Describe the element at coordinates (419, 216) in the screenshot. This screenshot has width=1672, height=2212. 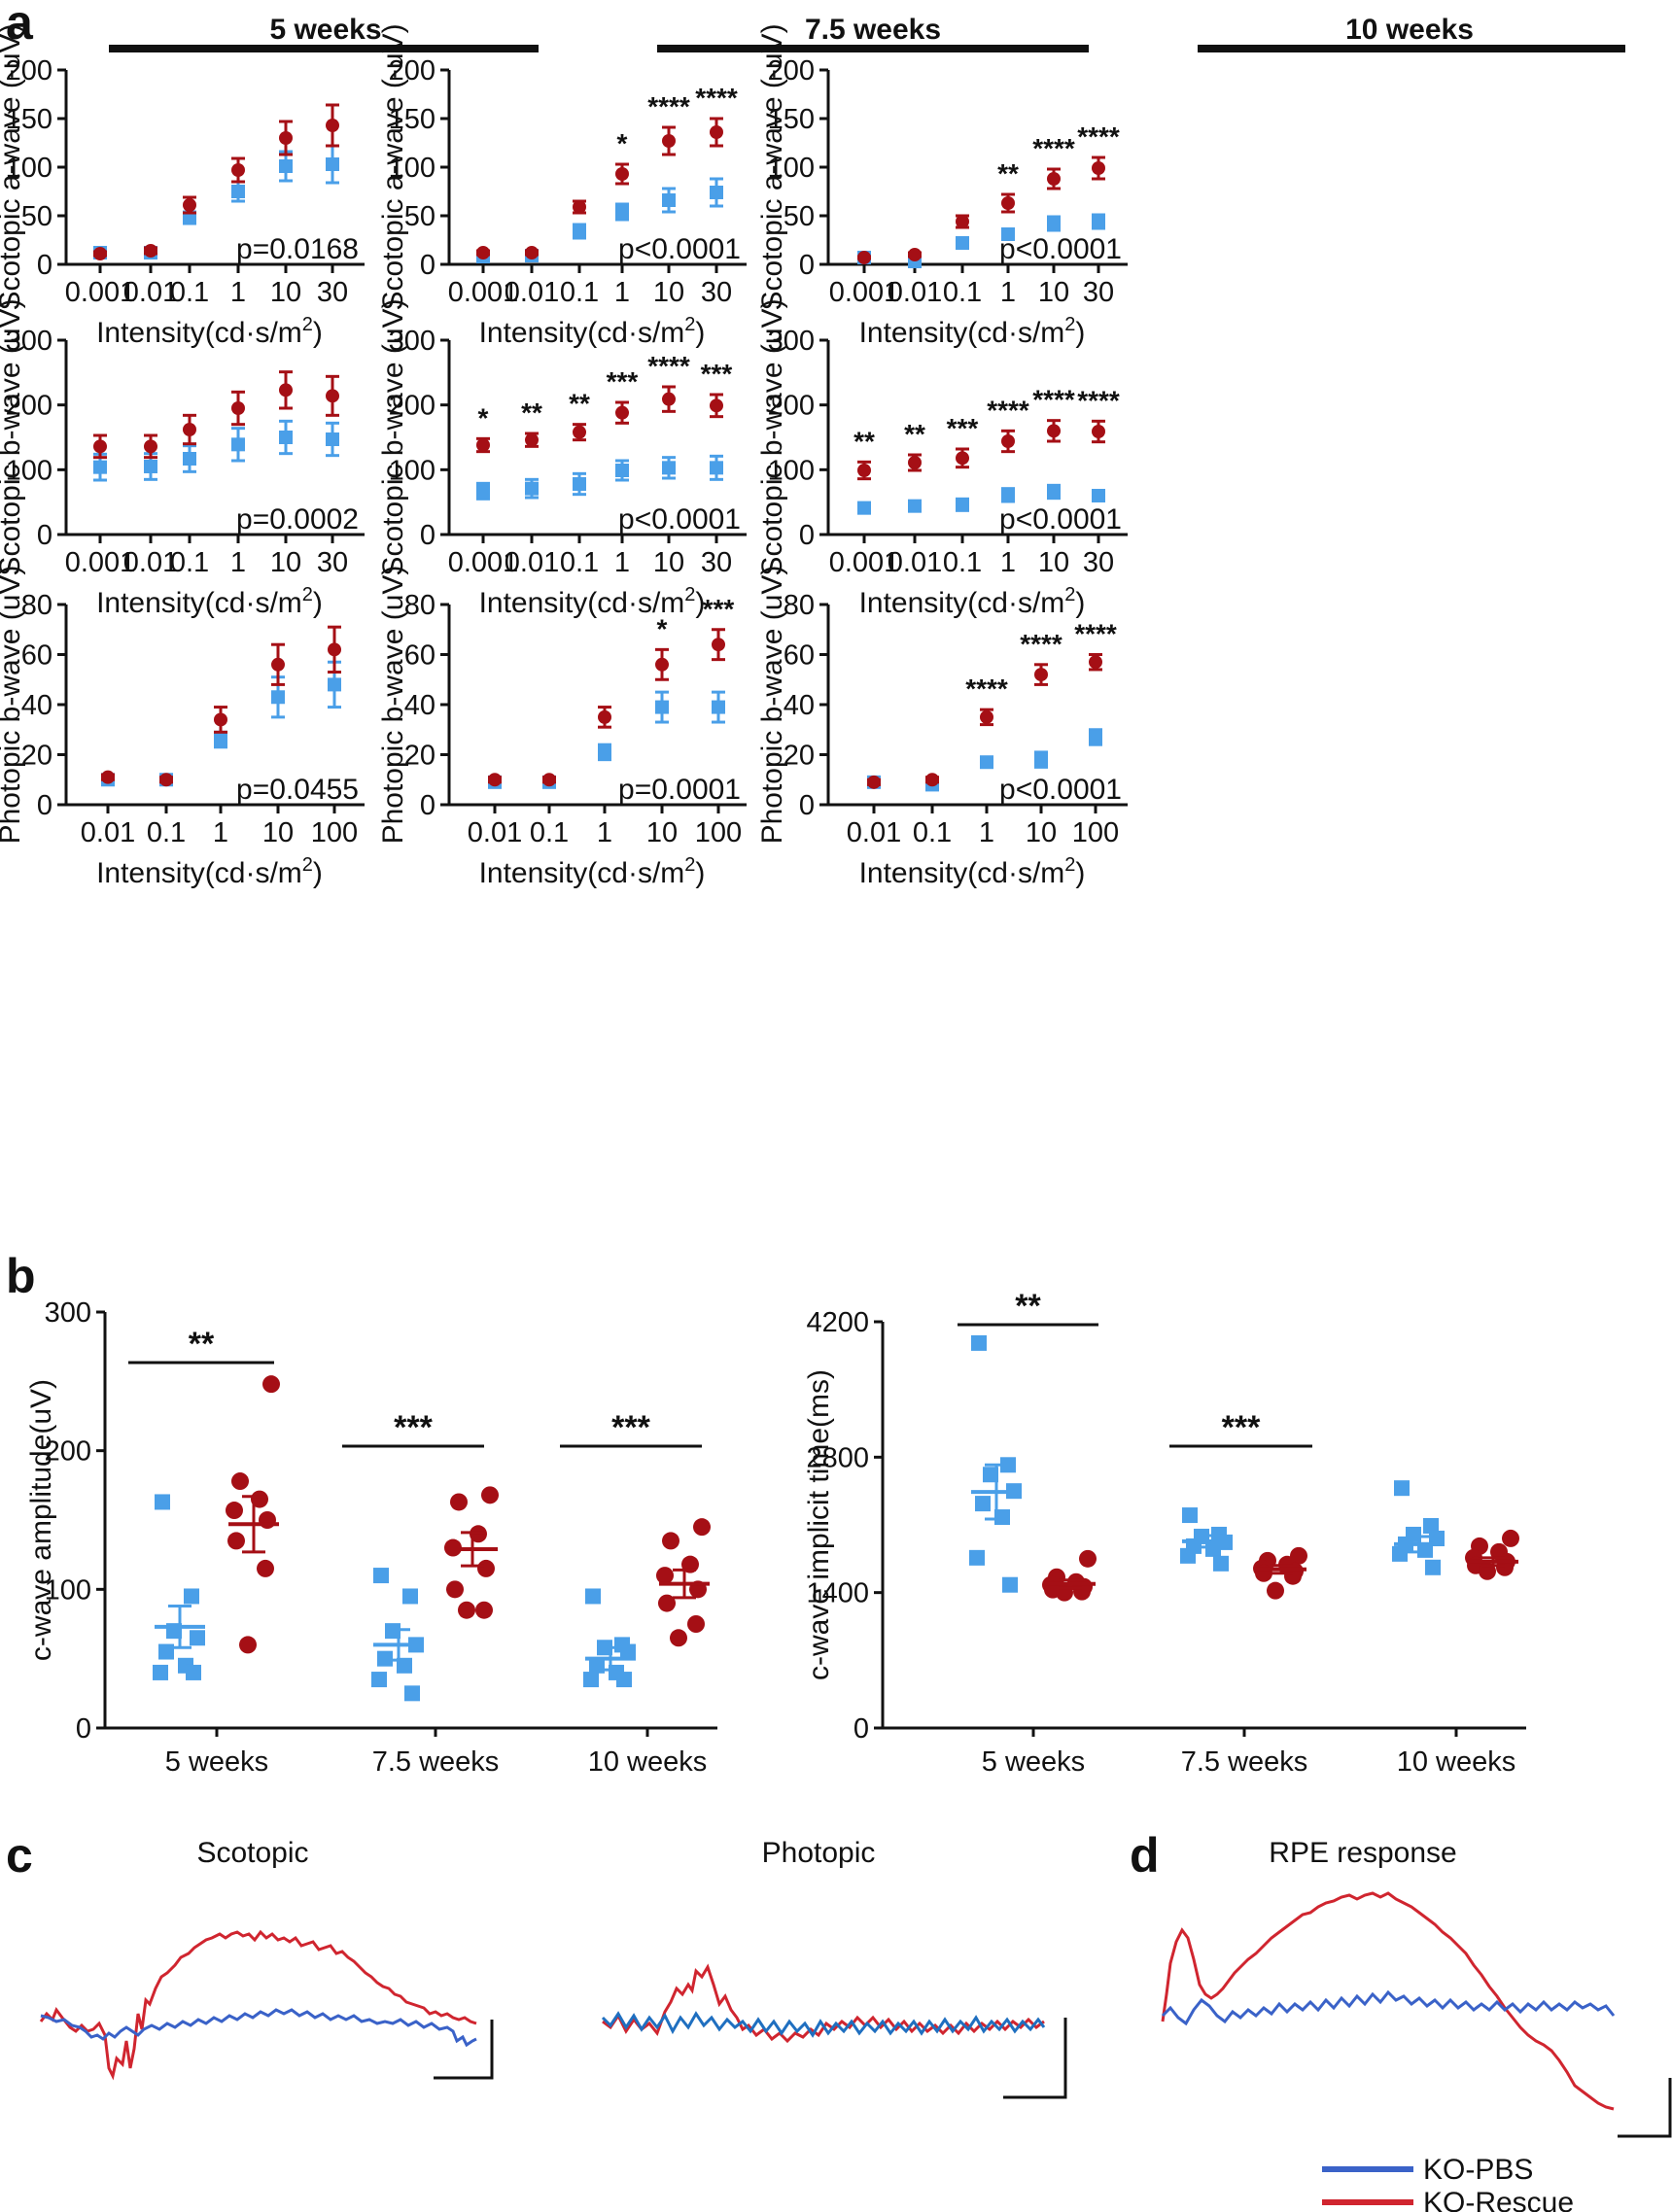
I see `y-tick-label: 50` at that location.